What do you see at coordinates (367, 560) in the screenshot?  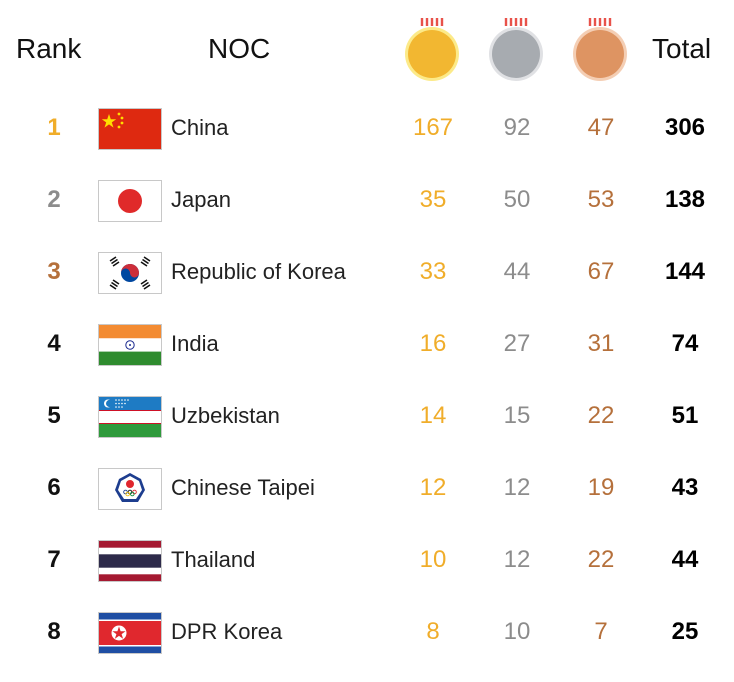 I see `table-row: 7 Thailand 10 12 22 44` at bounding box center [367, 560].